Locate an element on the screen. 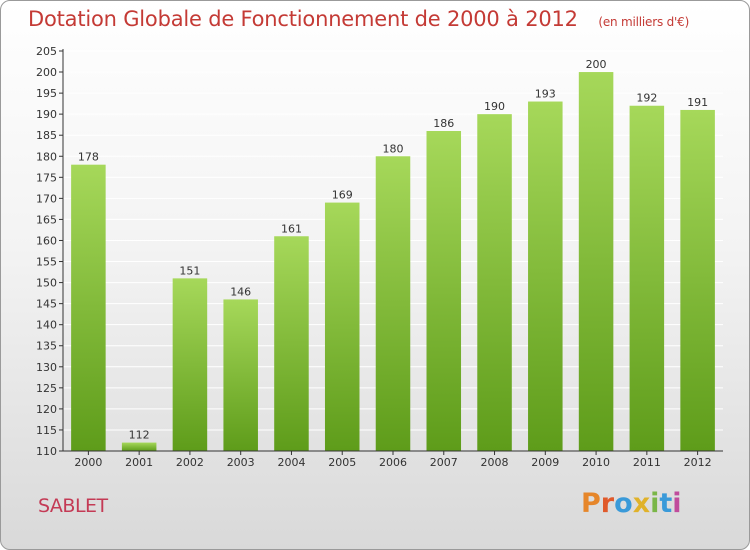 Image resolution: width=750 pixels, height=550 pixels. y-tick-label: 190 is located at coordinates (46, 114).